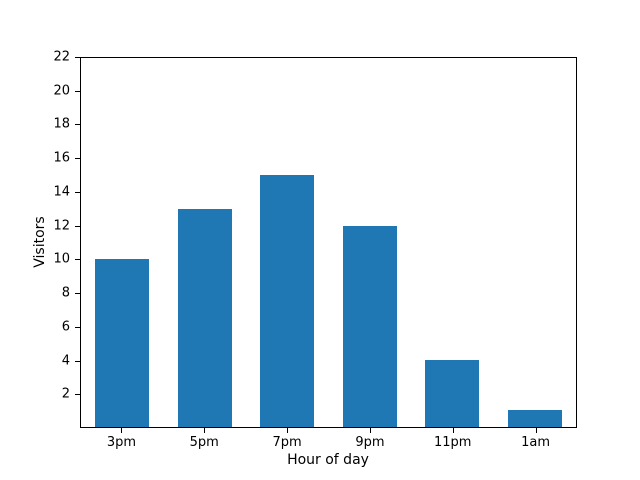 Image resolution: width=640 pixels, height=480 pixels. What do you see at coordinates (534, 418) in the screenshot?
I see `bar-1am` at bounding box center [534, 418].